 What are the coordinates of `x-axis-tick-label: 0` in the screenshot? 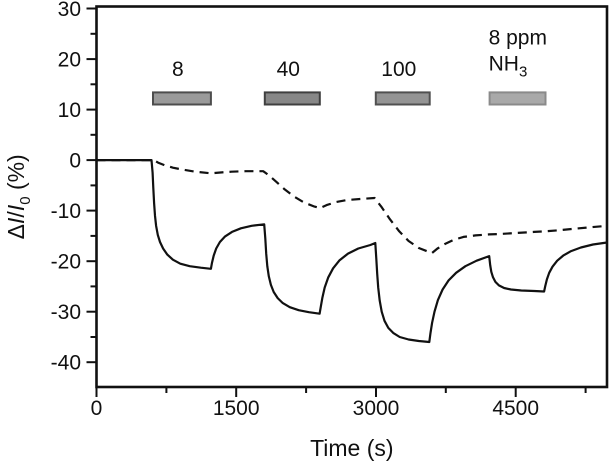 It's located at (97, 408).